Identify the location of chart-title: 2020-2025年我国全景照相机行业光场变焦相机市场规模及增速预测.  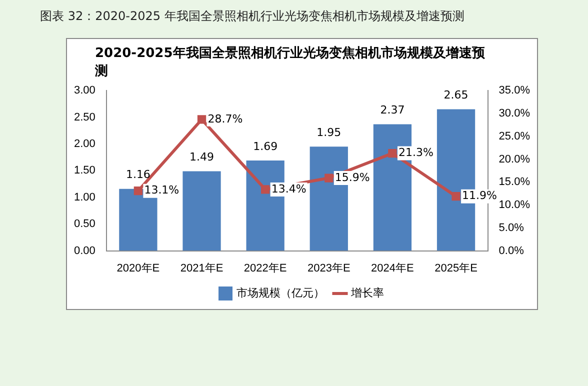
(290, 62).